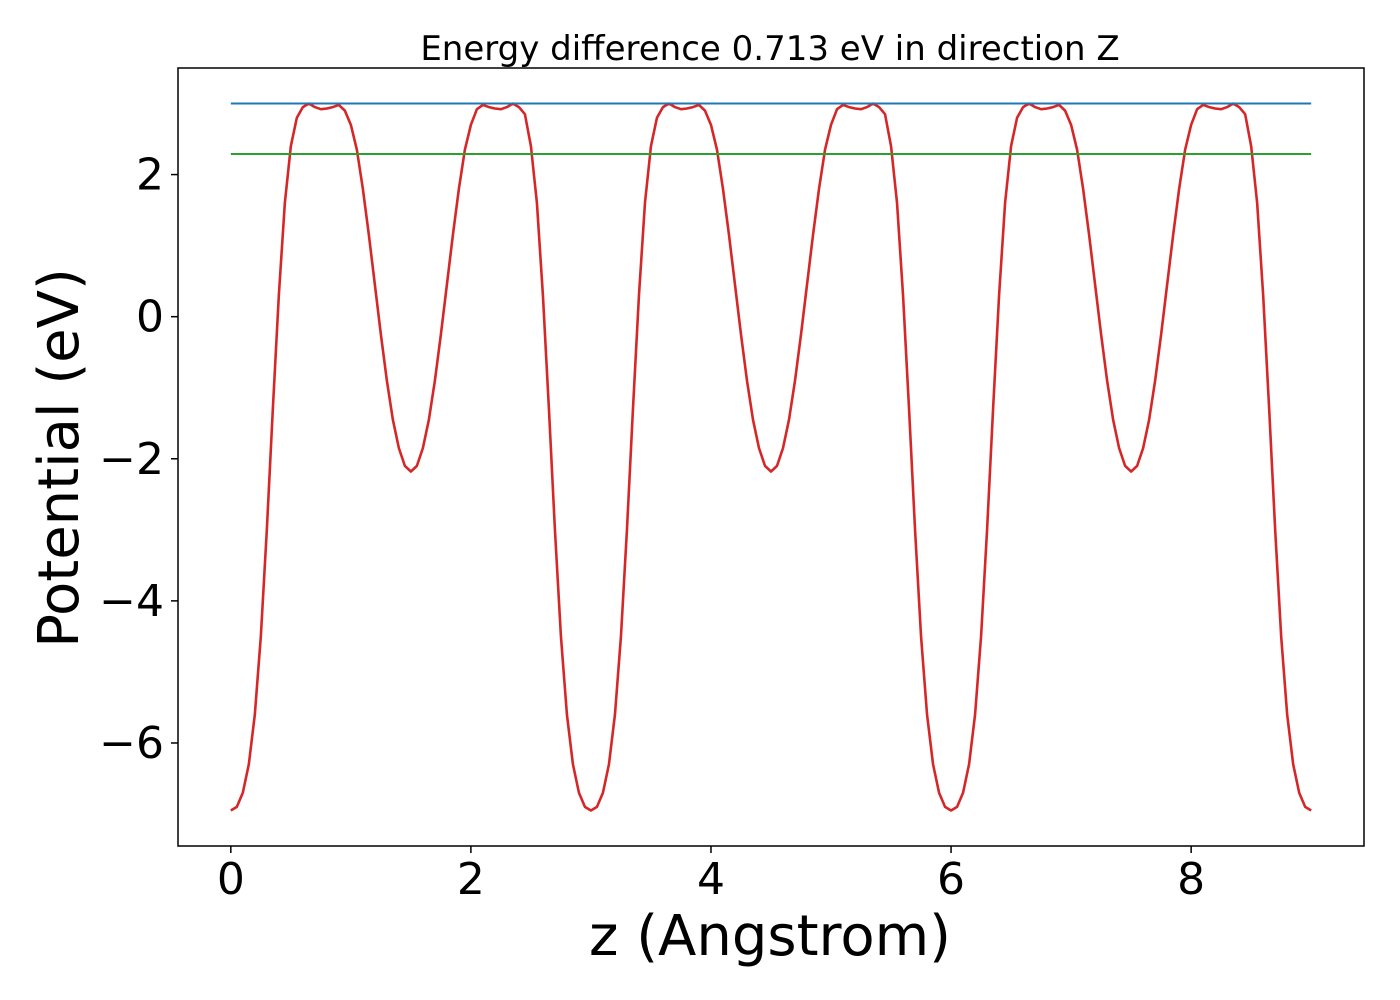 The width and height of the screenshot is (1400, 1000). I want to click on x-axis: 0 2 4 6 8, so click(711, 875).